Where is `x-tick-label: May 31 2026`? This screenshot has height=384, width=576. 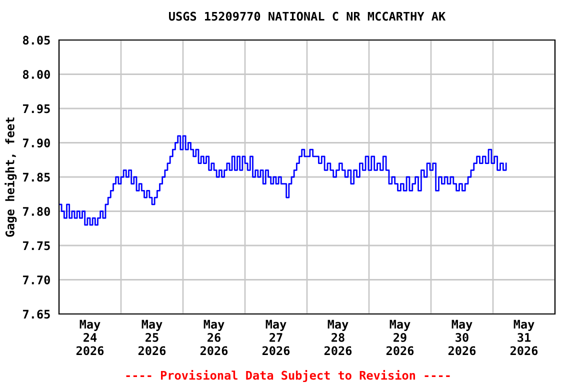 x-tick-label: May 31 2026 is located at coordinates (524, 338).